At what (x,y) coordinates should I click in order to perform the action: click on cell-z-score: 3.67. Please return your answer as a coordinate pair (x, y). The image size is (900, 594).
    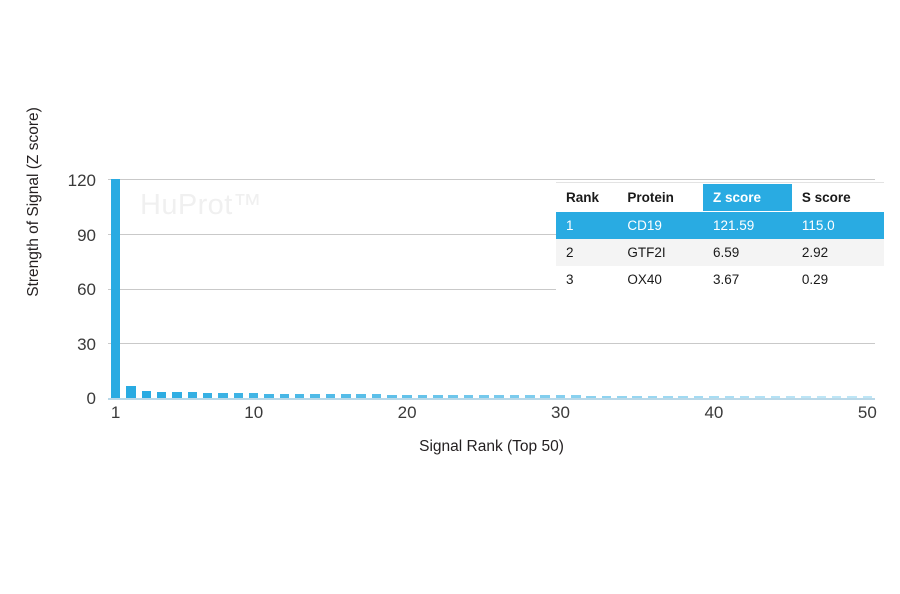
    Looking at the image, I should click on (747, 279).